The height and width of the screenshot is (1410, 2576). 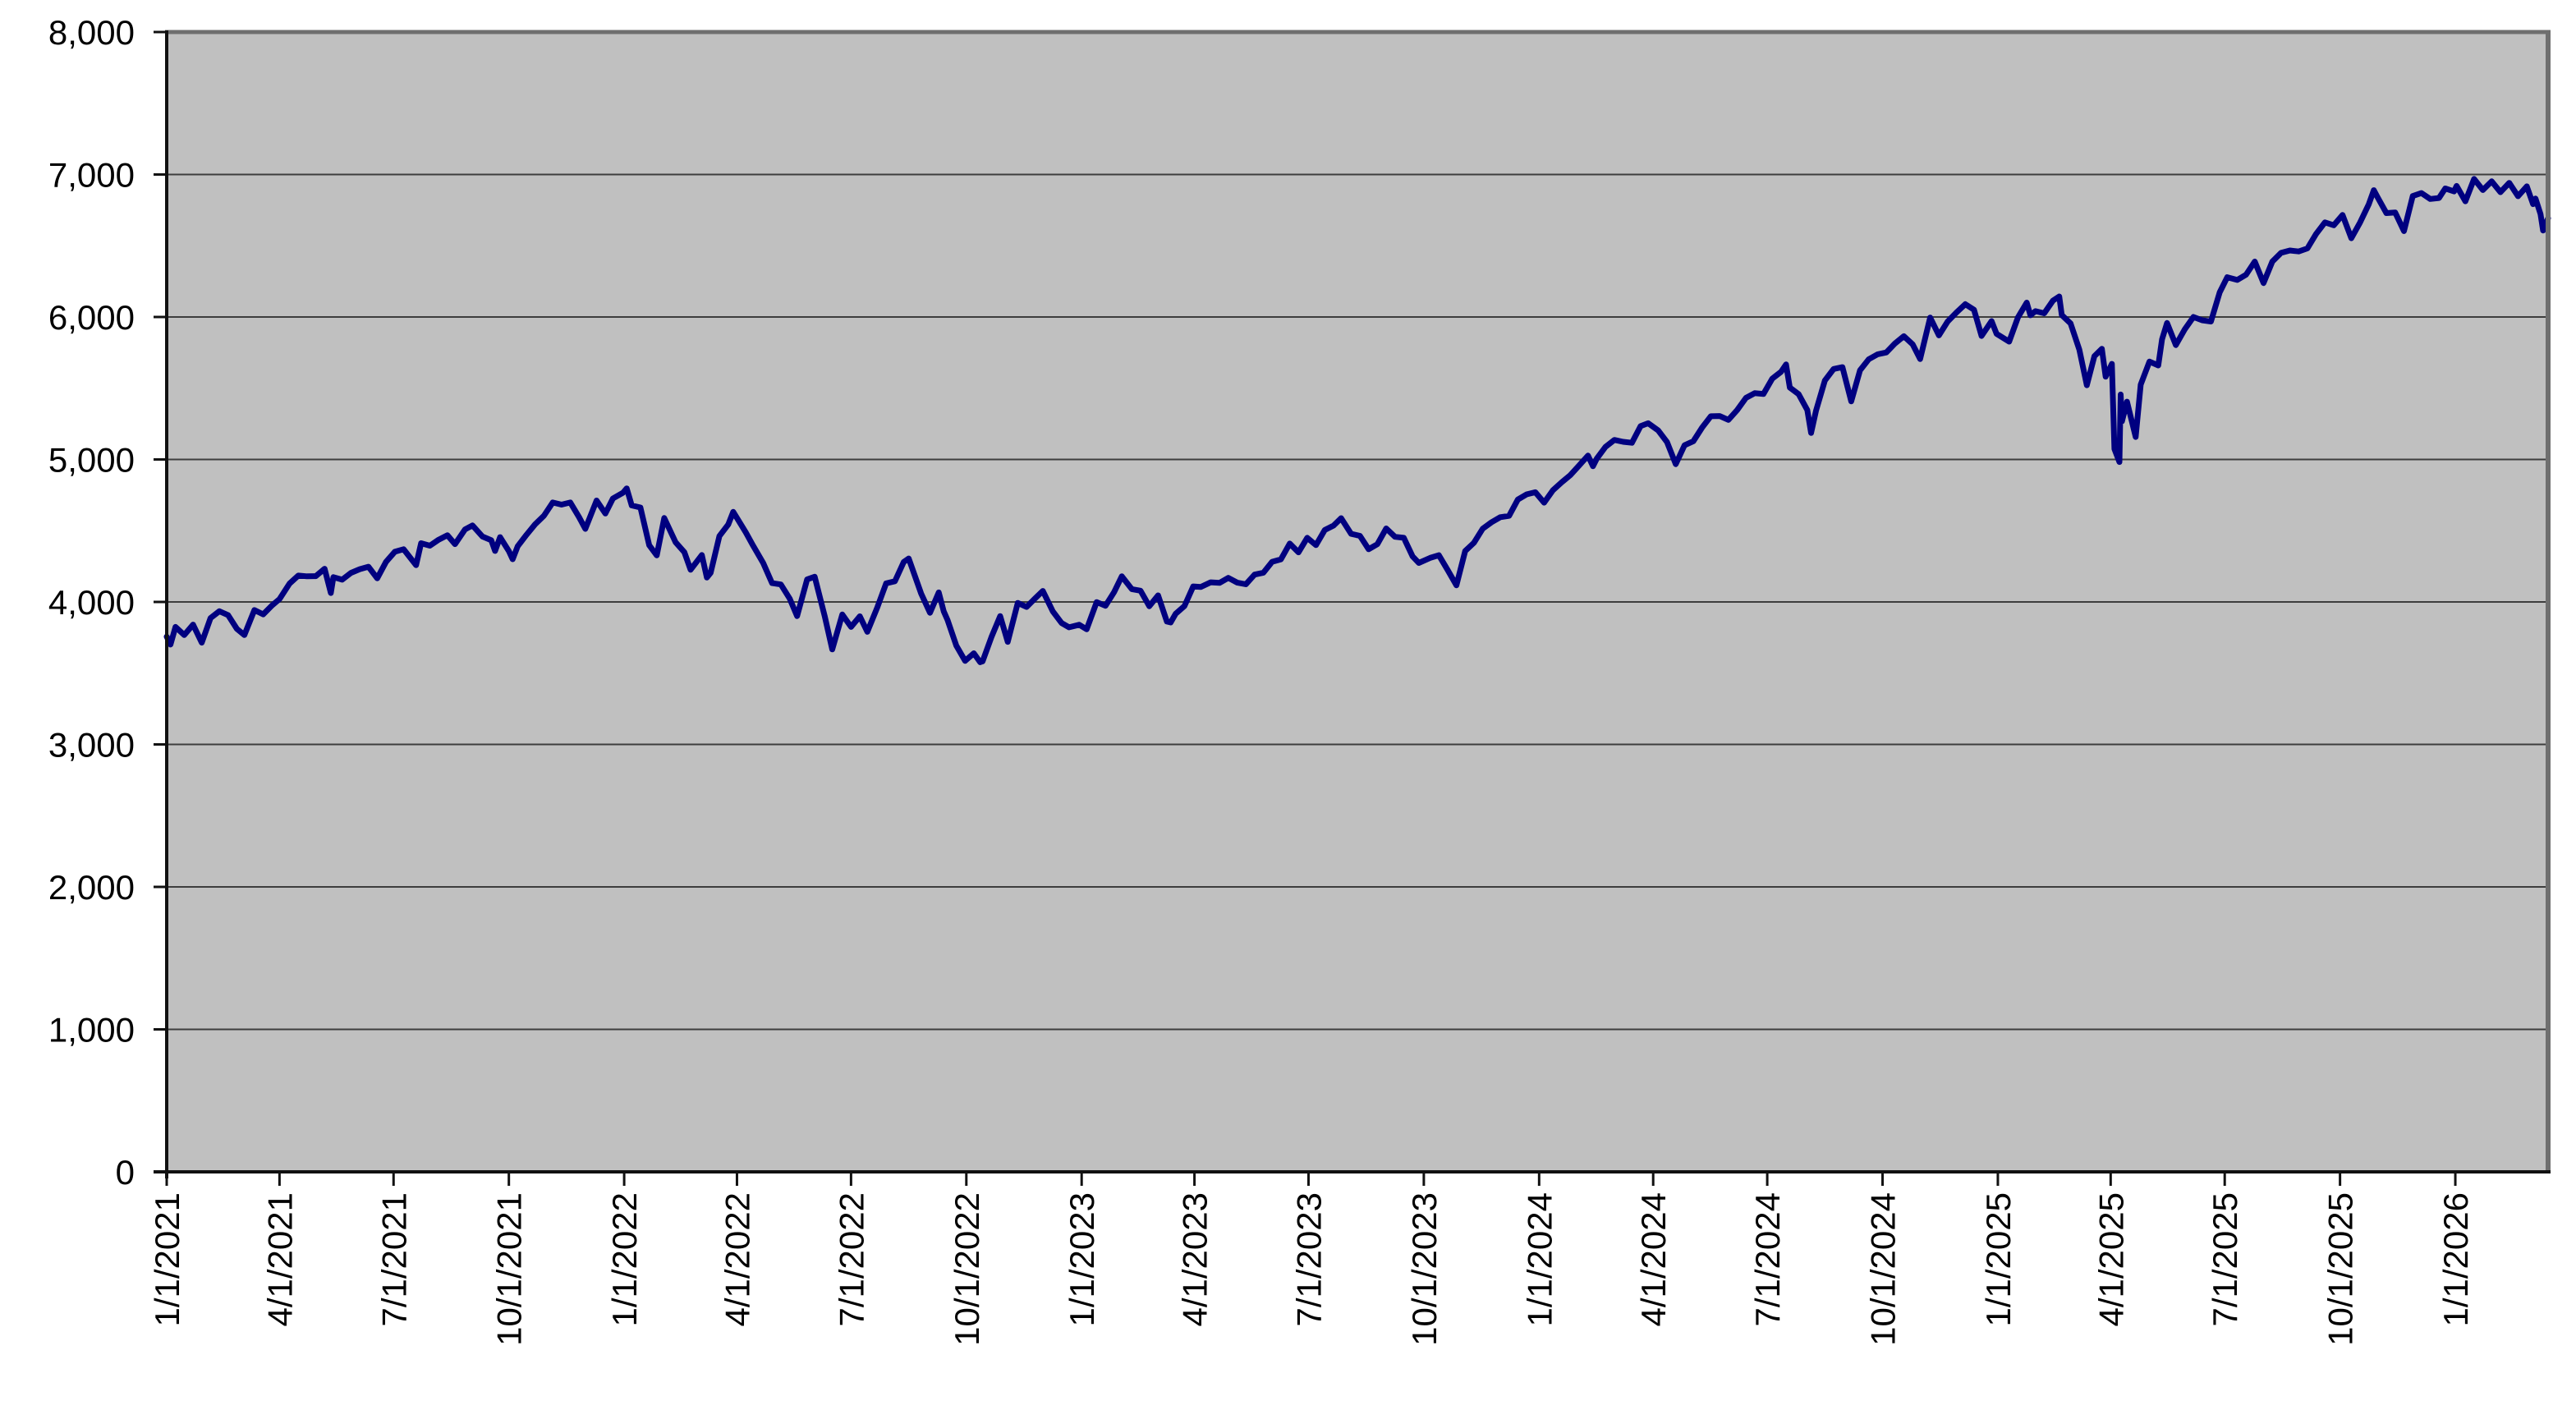 What do you see at coordinates (1998, 1259) in the screenshot?
I see `x-tick-label-1/1/2025: 1/1/2025` at bounding box center [1998, 1259].